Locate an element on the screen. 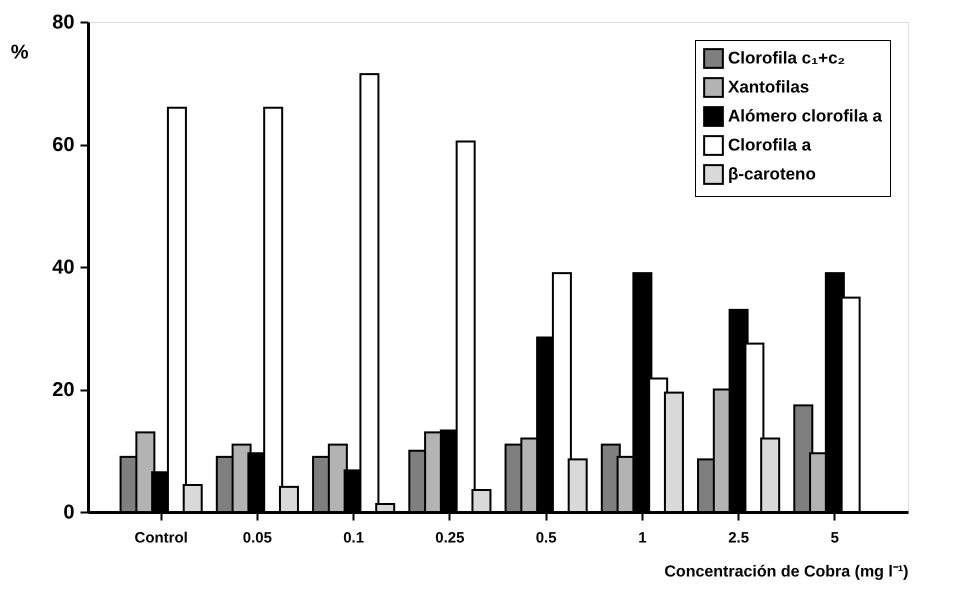  legend-label: β-caroteno is located at coordinates (772, 174).